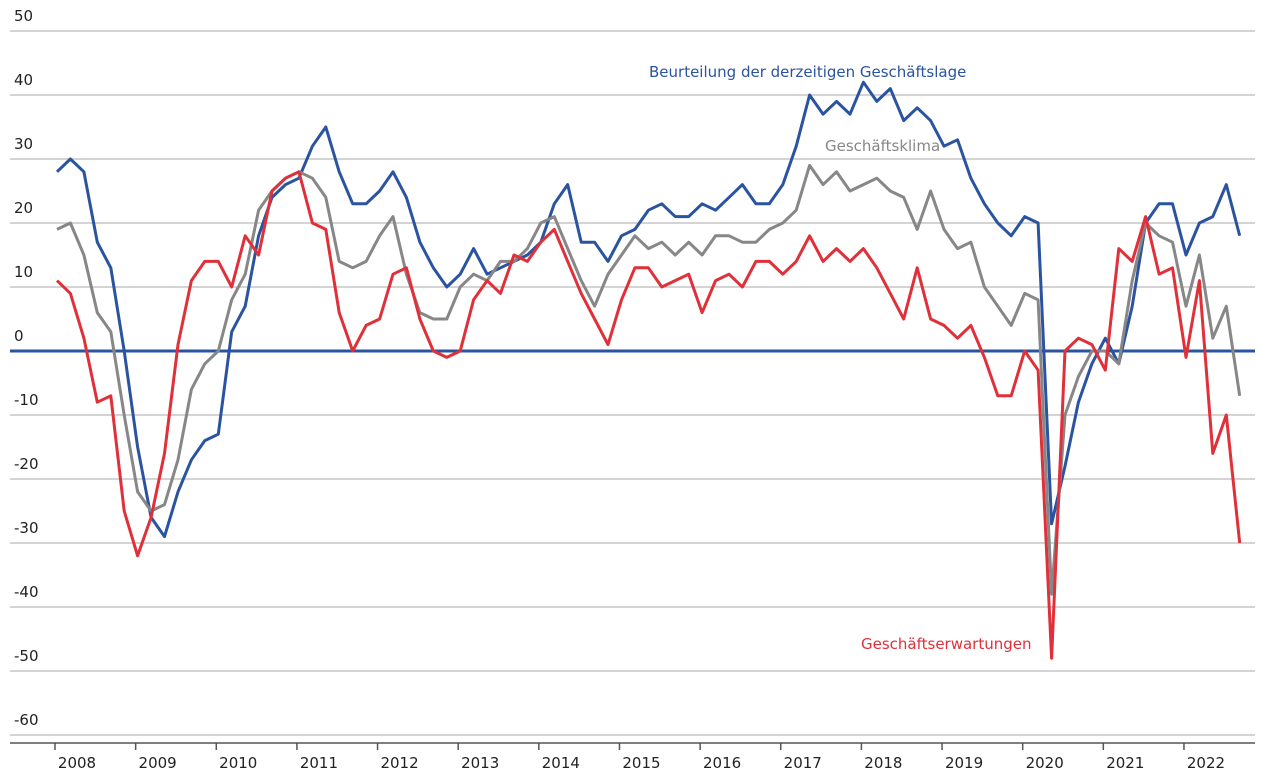 The image size is (1261, 776). Describe the element at coordinates (23, 16) in the screenshot. I see `y-tick-label: 50` at that location.